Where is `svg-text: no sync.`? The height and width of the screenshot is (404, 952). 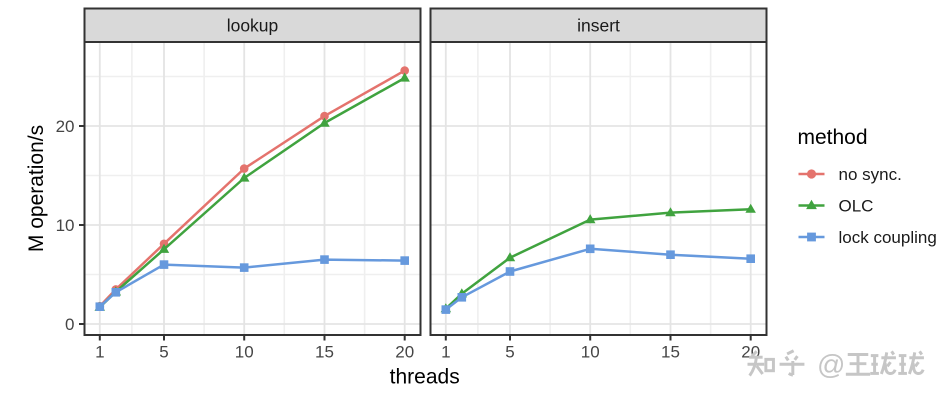
svg-text: no sync. is located at coordinates (870, 174).